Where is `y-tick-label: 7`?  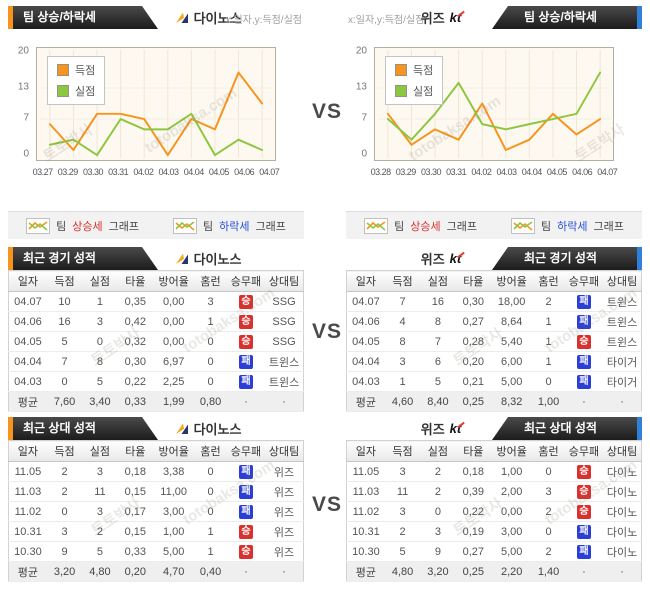
y-tick-label: 7 is located at coordinates (26, 118).